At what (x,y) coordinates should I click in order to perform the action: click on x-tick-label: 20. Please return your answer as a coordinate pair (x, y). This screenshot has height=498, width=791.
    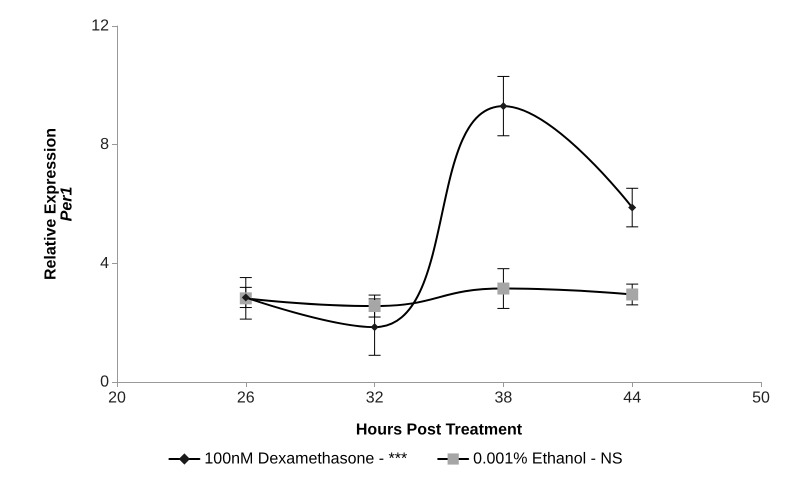
    Looking at the image, I should click on (117, 398).